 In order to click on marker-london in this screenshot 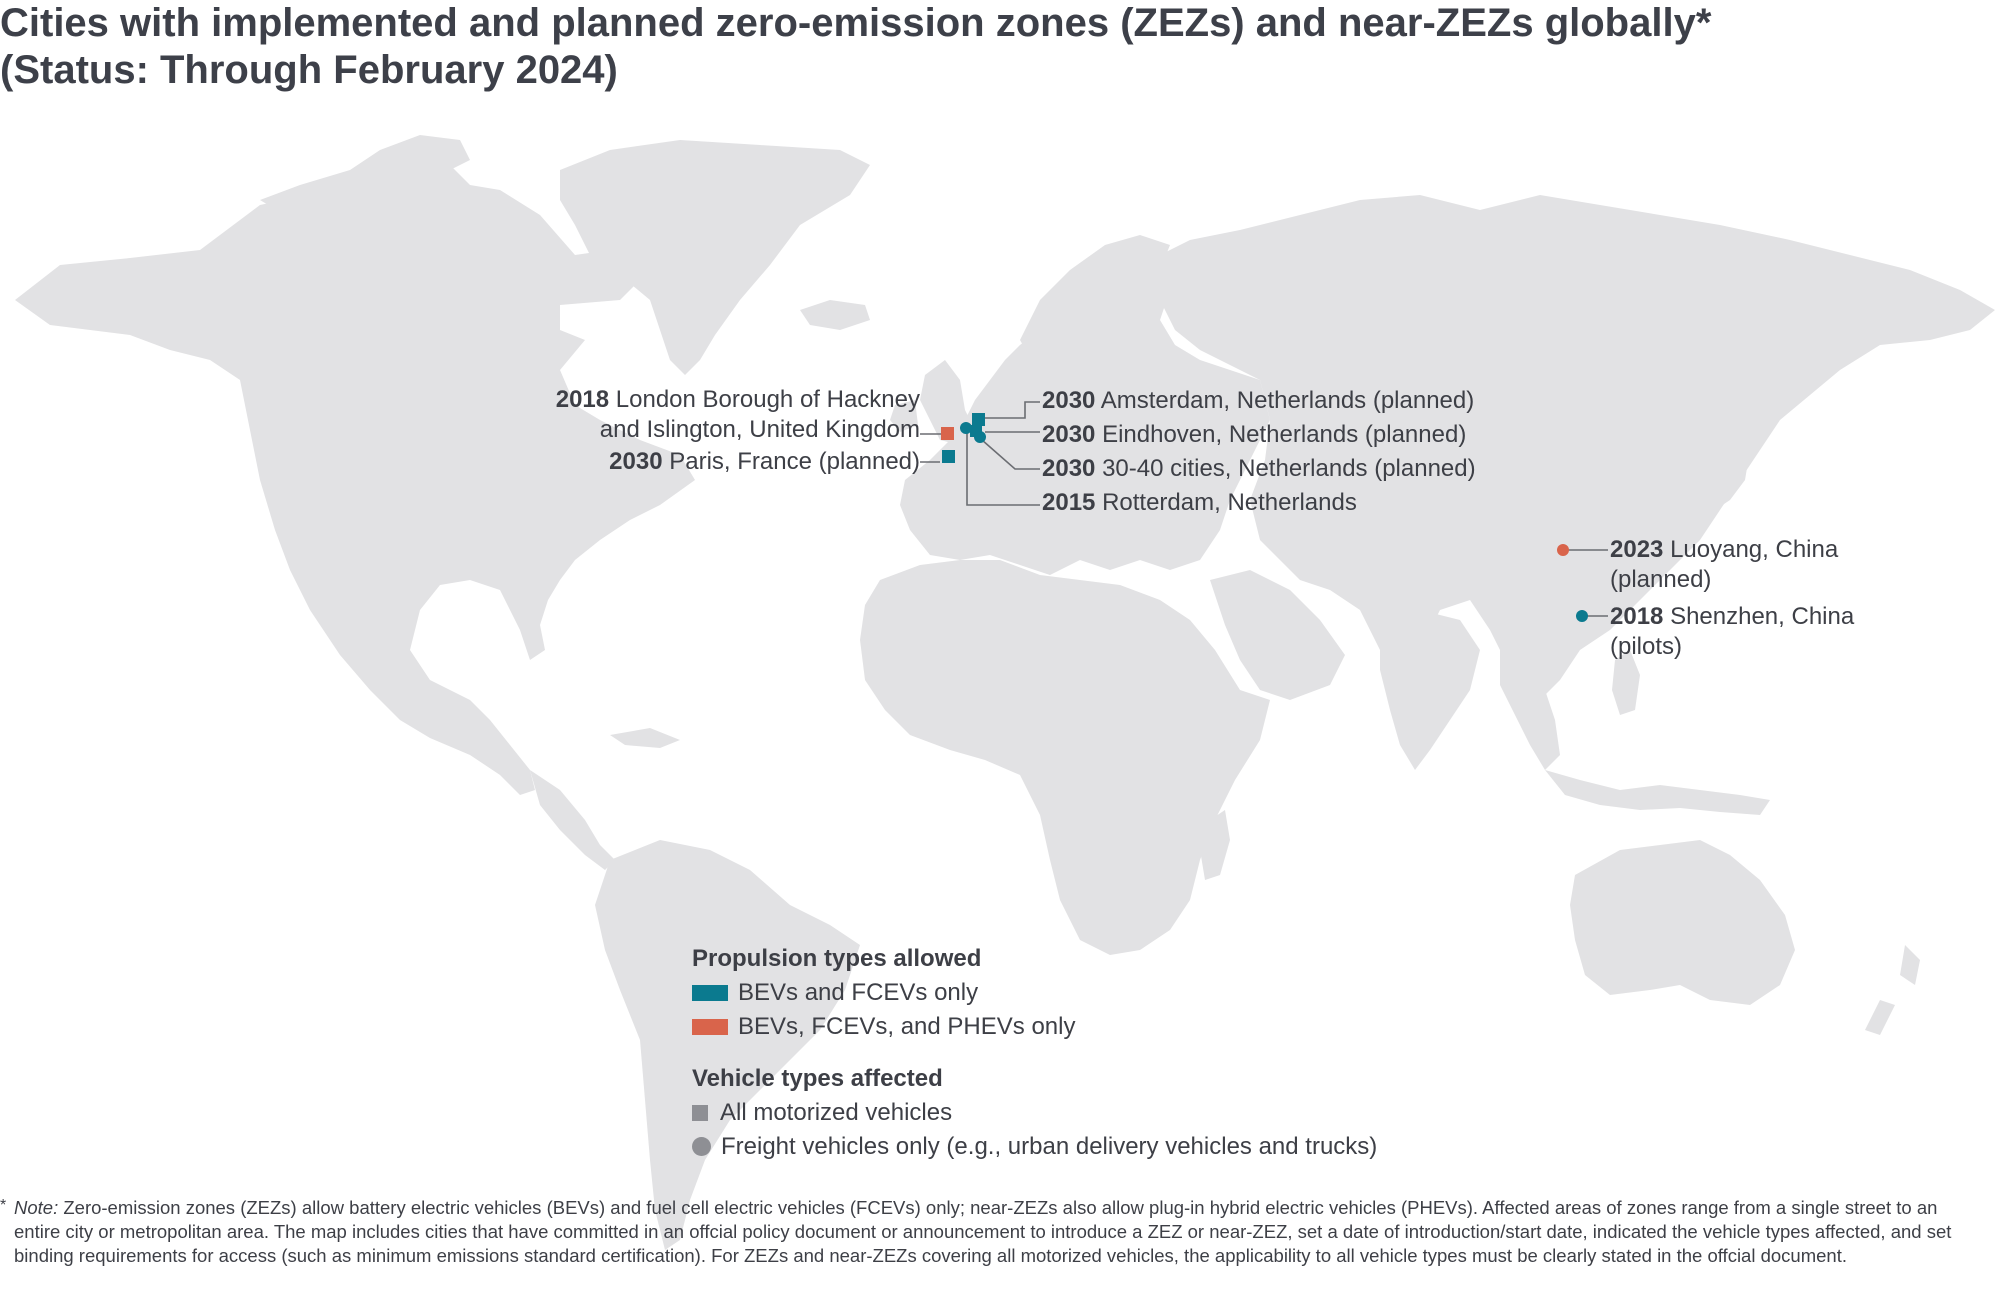, I will do `click(947, 433)`.